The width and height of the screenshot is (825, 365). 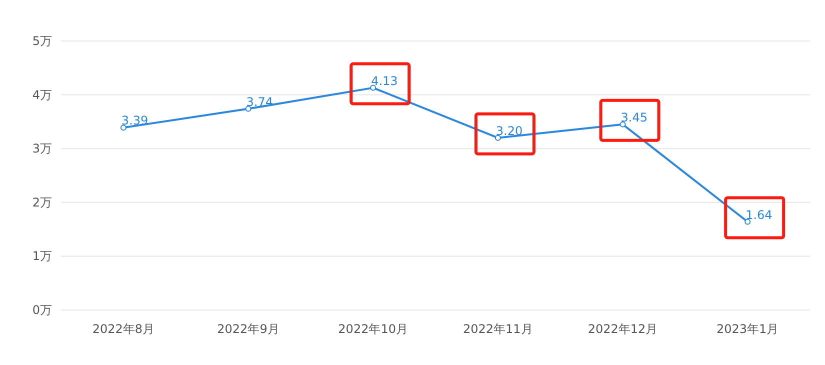 What do you see at coordinates (747, 329) in the screenshot?
I see `x-tick-label: 2023年1月` at bounding box center [747, 329].